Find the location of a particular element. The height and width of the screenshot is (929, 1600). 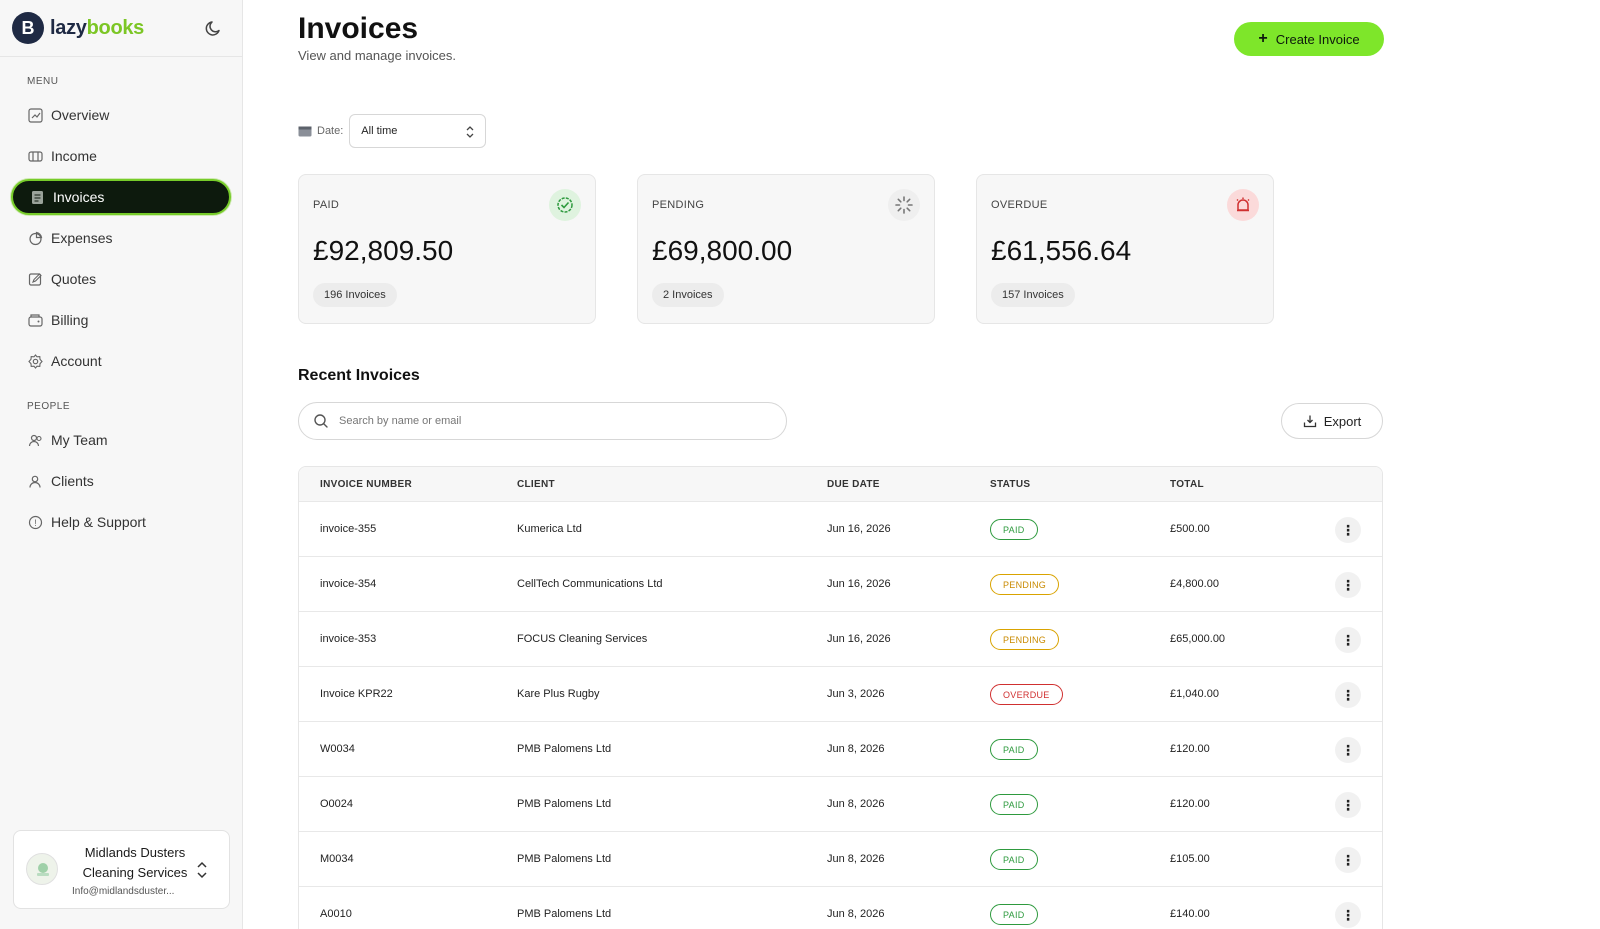

sidebar-item-help-support: ! Help & Support is located at coordinates (121, 522).